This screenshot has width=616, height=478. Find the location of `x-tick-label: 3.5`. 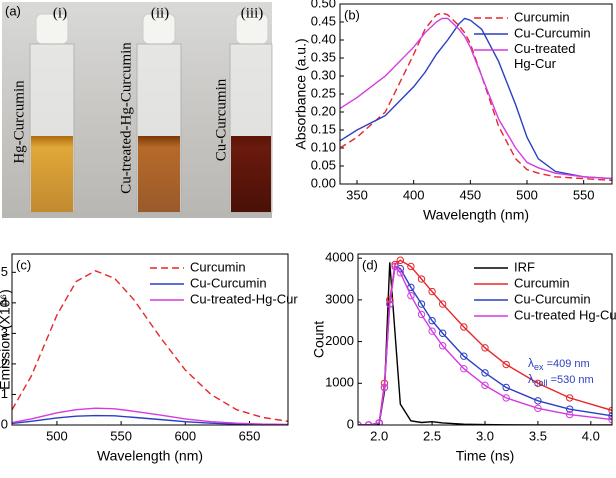

x-tick-label: 3.5 is located at coordinates (538, 435).